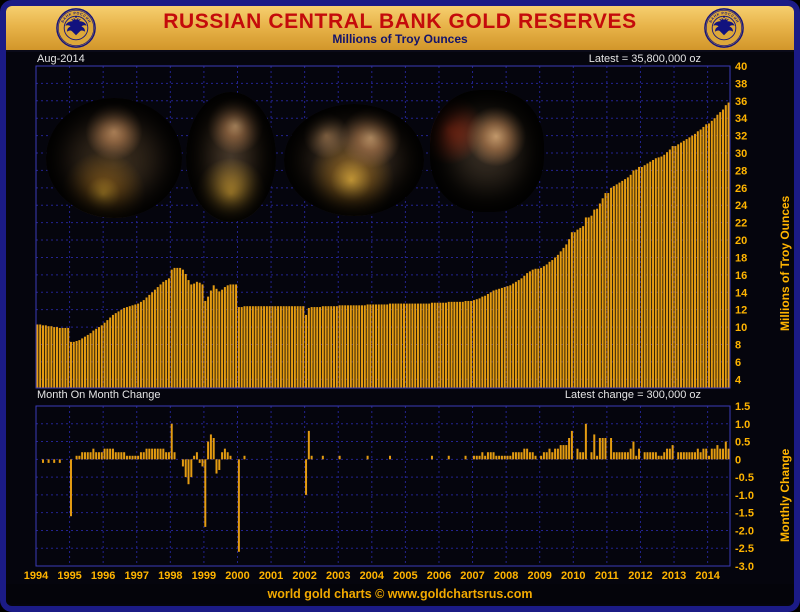  What do you see at coordinates (439, 576) in the screenshot?
I see `svg-text: 2006` at bounding box center [439, 576].